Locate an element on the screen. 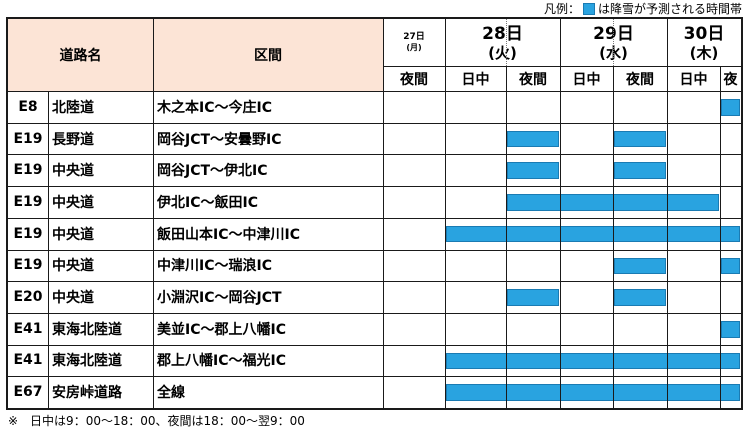 The image size is (750, 432). legend: 凡例： は降雪が予測される時間帯 is located at coordinates (643, 9).